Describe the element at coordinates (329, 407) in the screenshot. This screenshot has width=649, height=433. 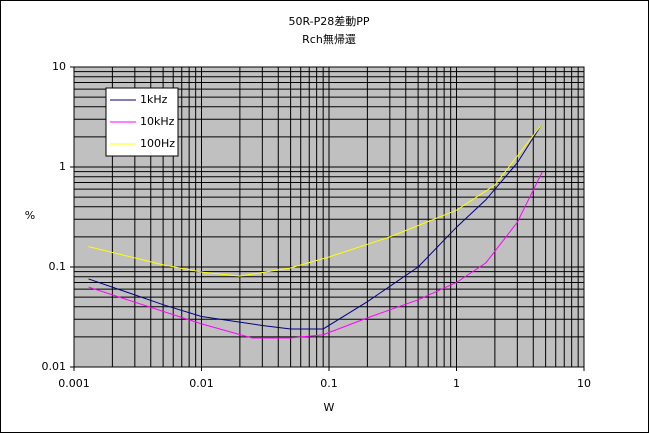
I see `x-axis-label: W` at that location.